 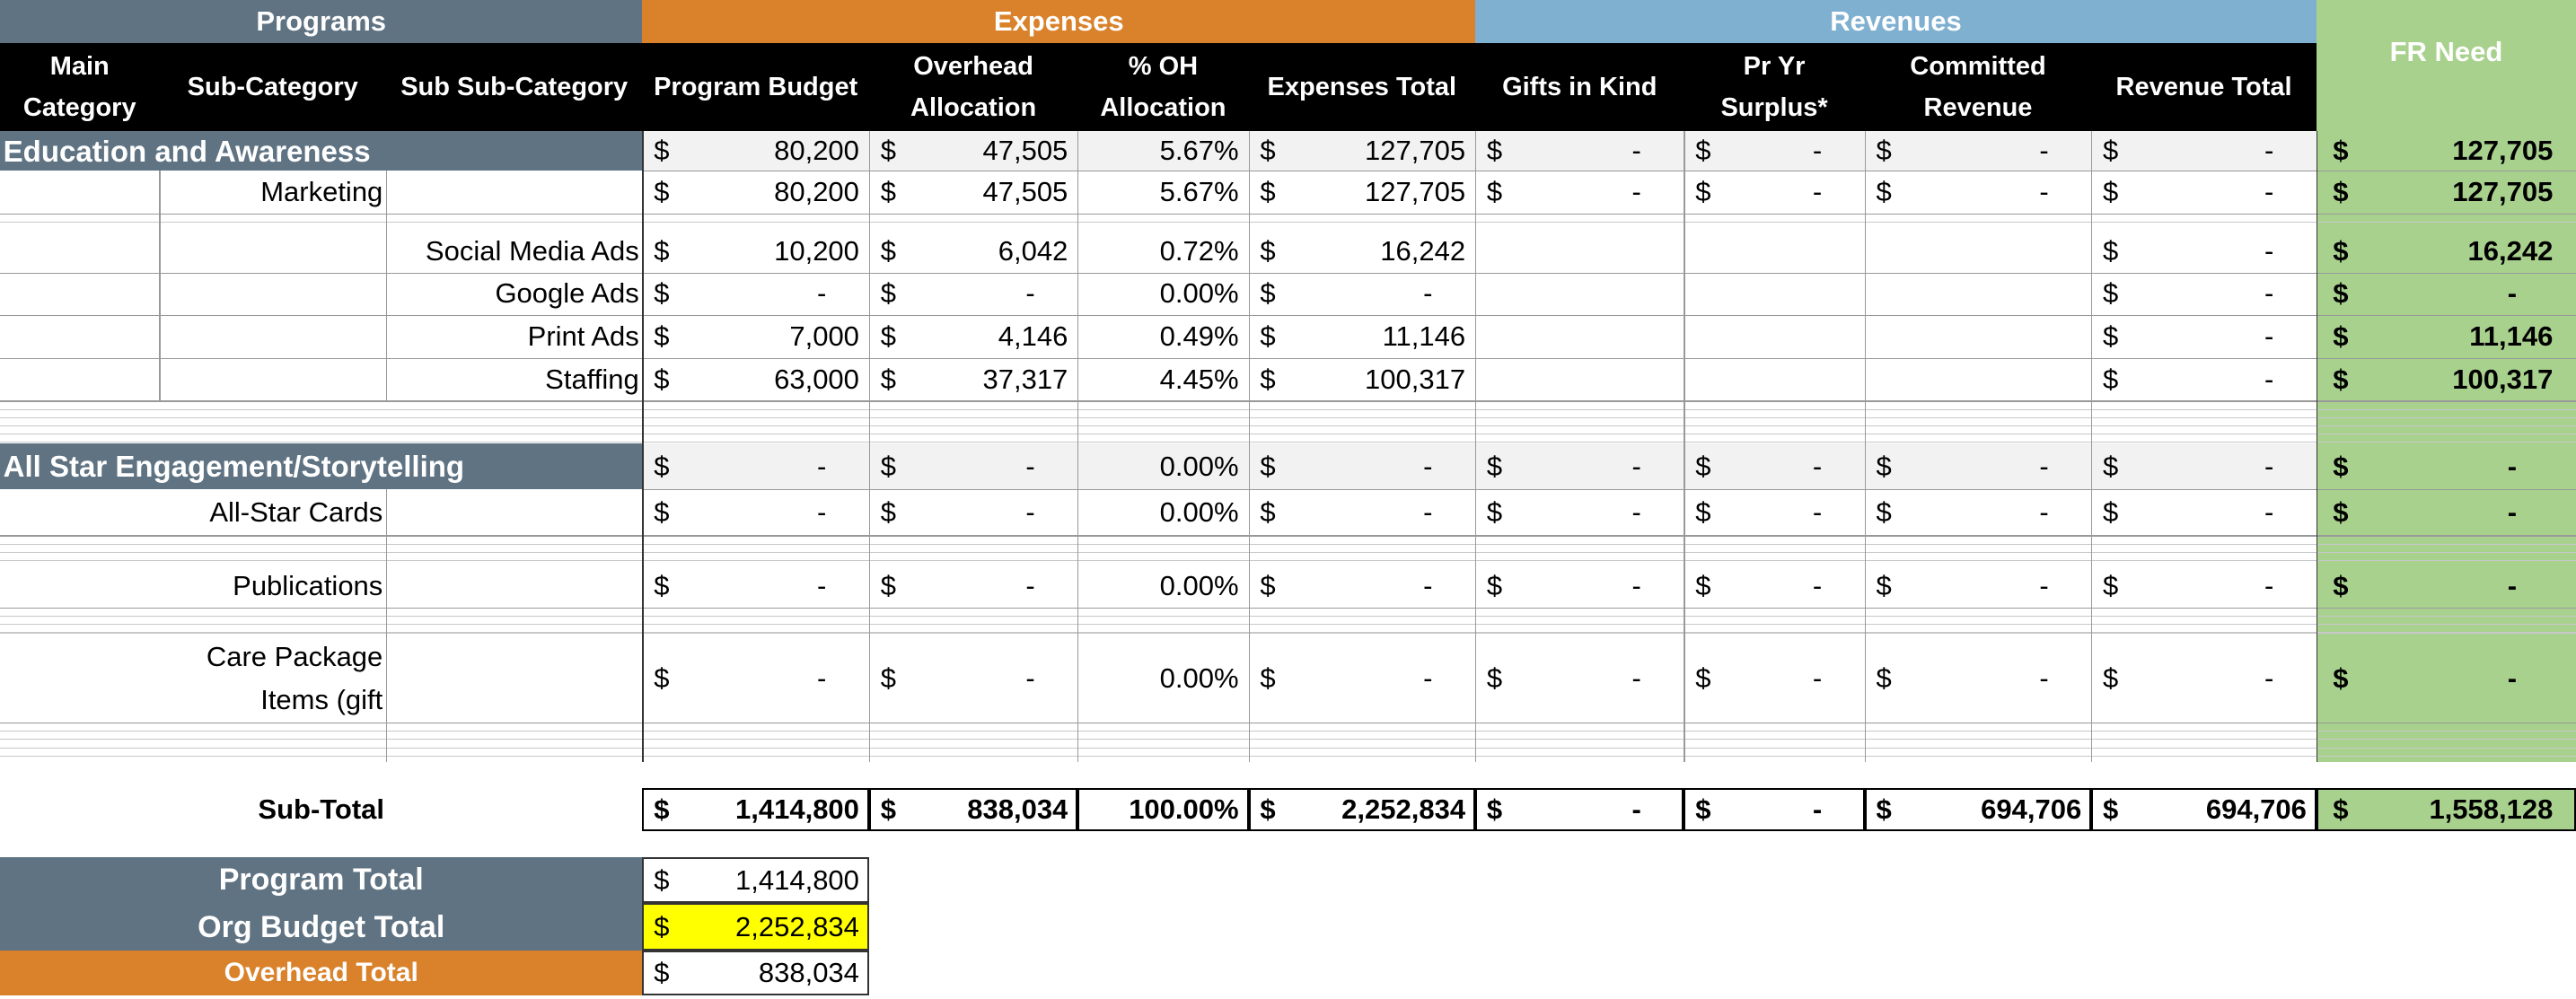 What do you see at coordinates (1896, 20) in the screenshot?
I see `group-label: Revenues` at bounding box center [1896, 20].